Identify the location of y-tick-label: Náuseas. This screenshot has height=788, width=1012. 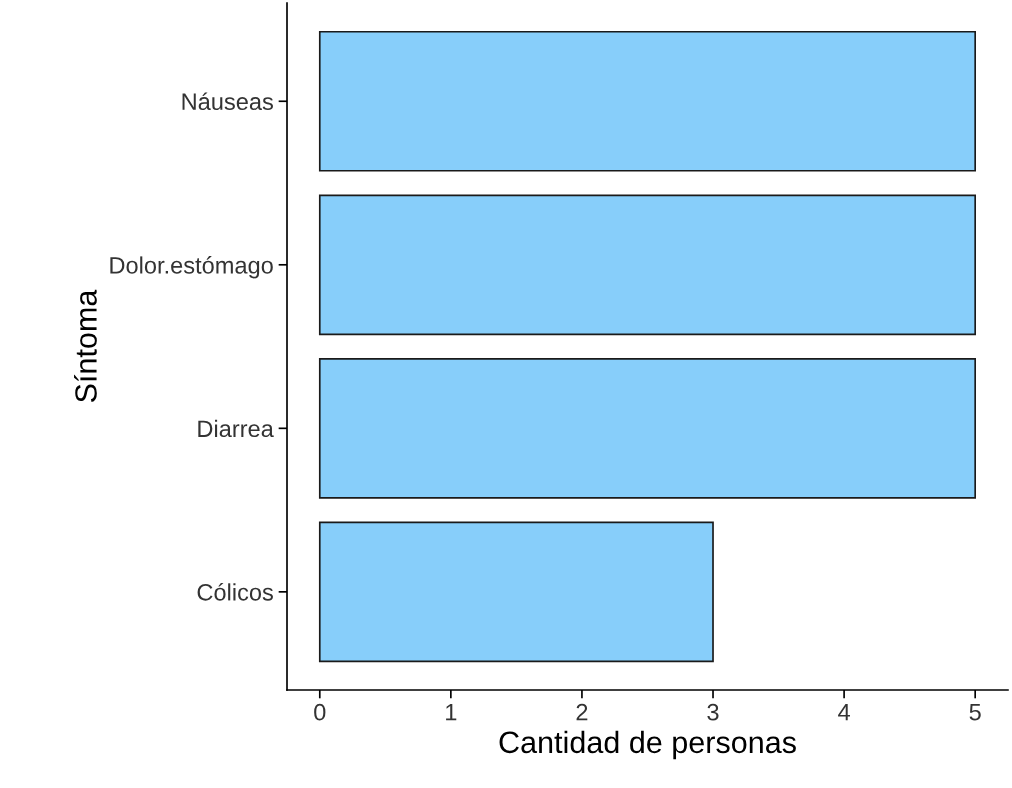
(227, 101).